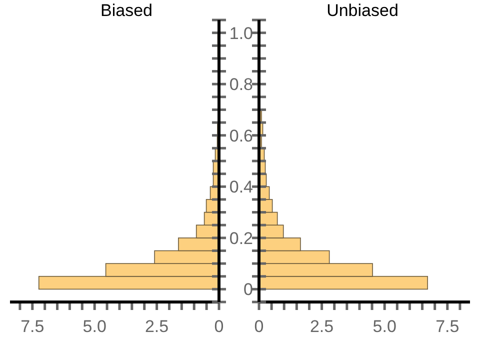 This screenshot has height=341, width=482. I want to click on chart-title: Unbiased, so click(362, 10).